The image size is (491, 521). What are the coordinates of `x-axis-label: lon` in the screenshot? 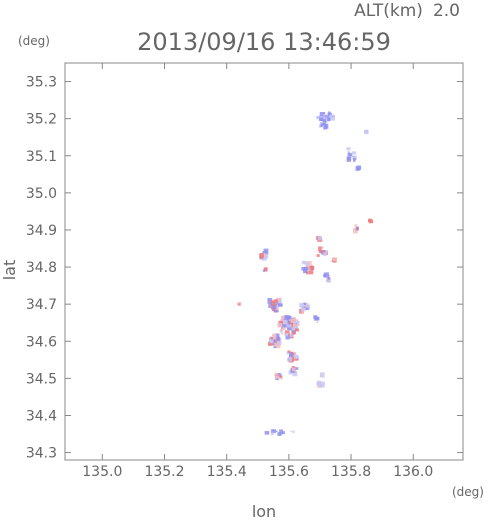 It's located at (264, 511).